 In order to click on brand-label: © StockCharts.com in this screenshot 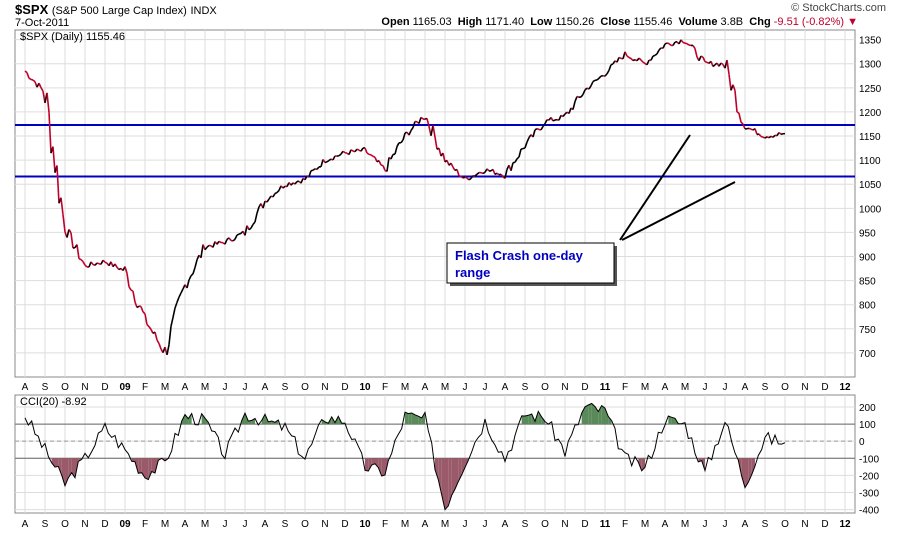, I will do `click(838, 8)`.